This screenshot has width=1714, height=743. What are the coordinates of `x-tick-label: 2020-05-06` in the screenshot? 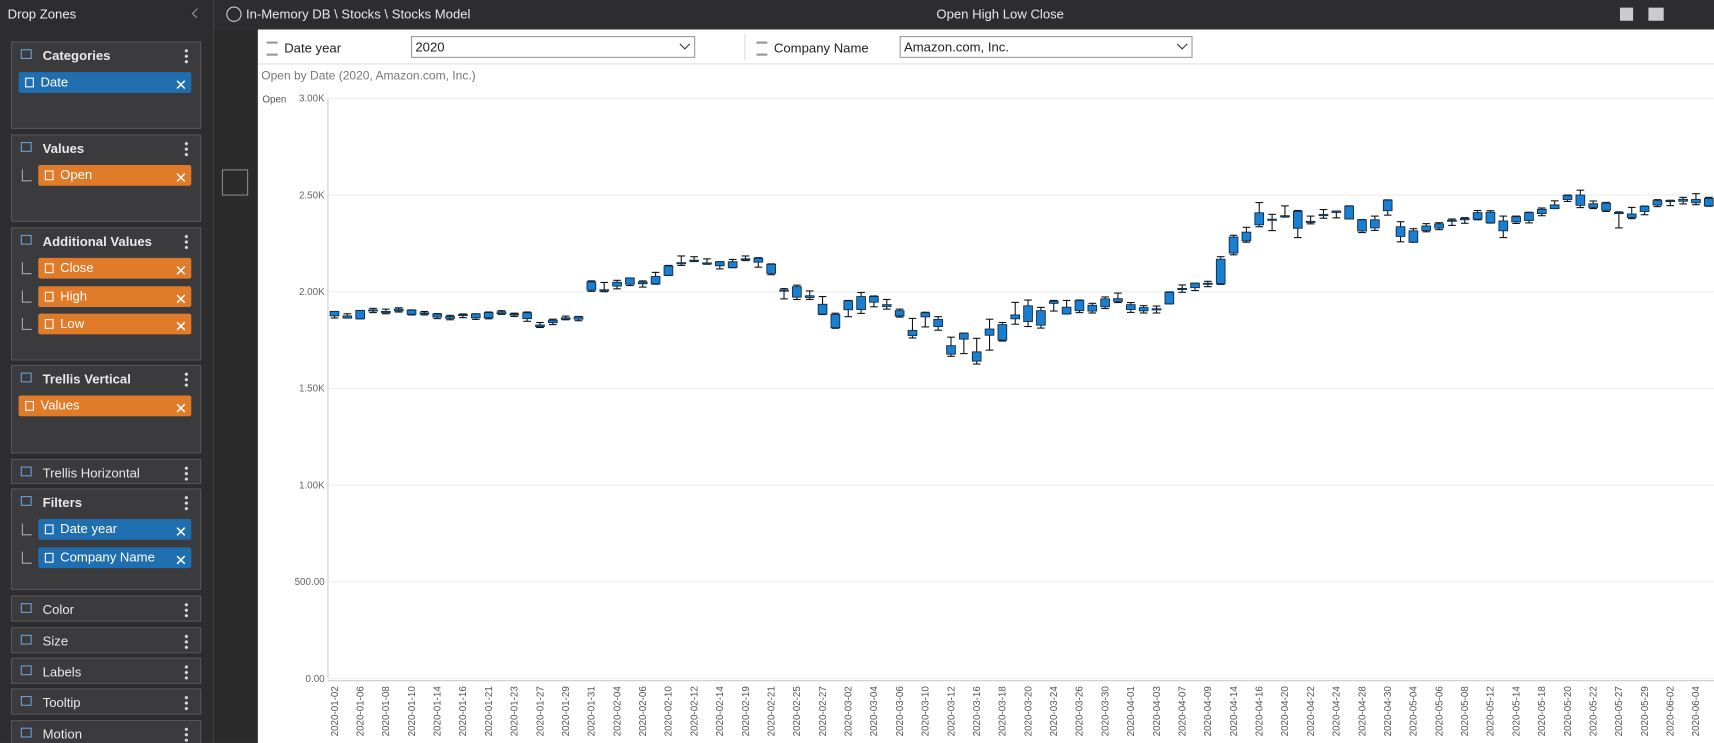 It's located at (1439, 711).